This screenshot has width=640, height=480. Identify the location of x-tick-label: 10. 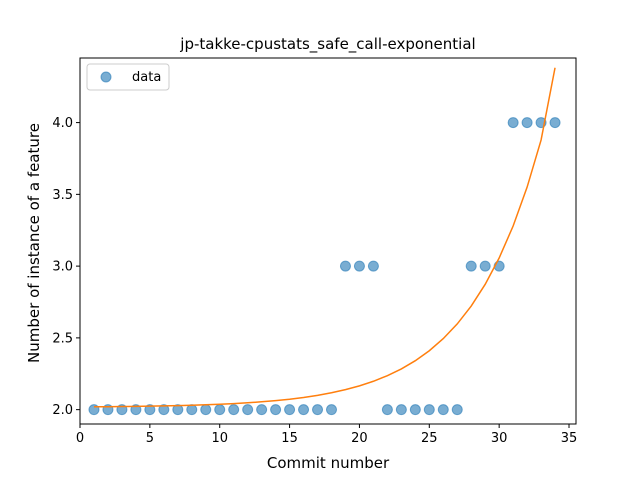
(219, 438).